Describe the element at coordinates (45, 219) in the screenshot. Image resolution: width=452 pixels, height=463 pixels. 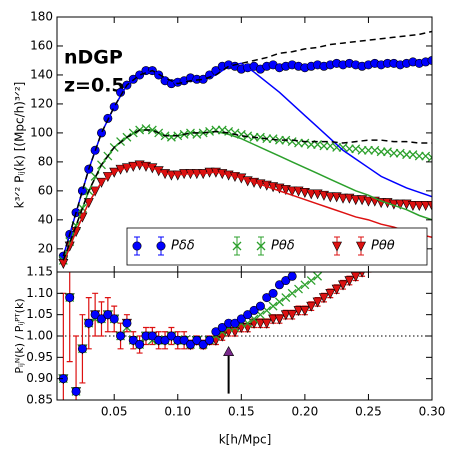
I see `y-tick-label: 40` at that location.